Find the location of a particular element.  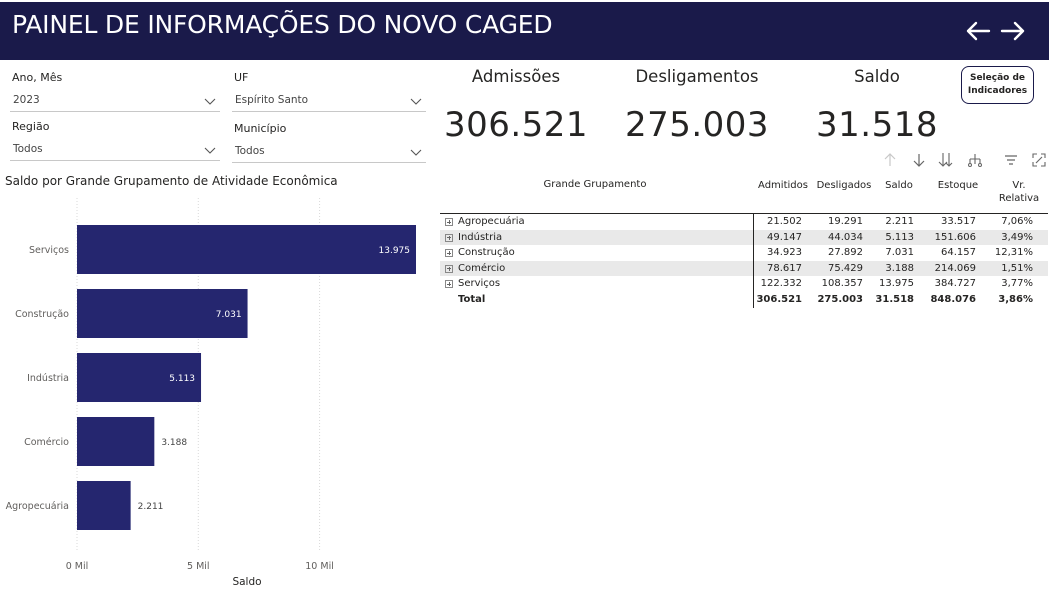

data-label: 3.188 is located at coordinates (174, 443).